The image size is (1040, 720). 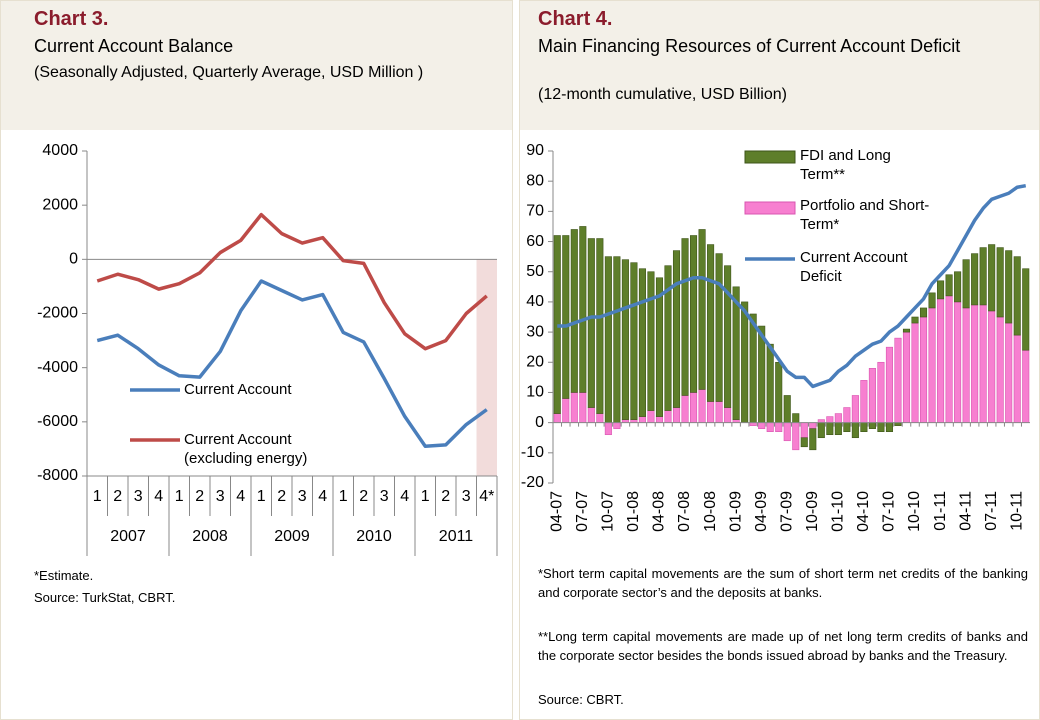 What do you see at coordinates (684, 511) in the screenshot?
I see `x-tick-label: 07-08` at bounding box center [684, 511].